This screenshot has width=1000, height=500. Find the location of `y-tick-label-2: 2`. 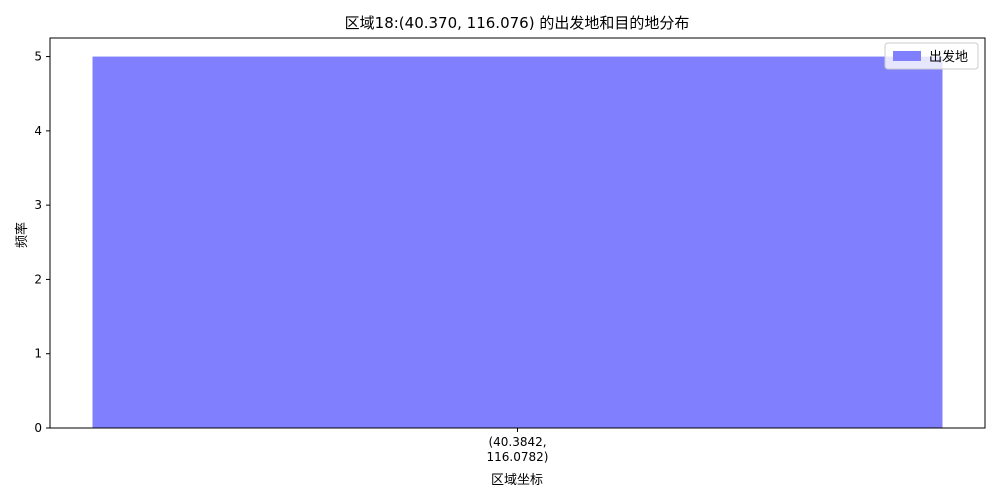

y-tick-label-2: 2 is located at coordinates (38, 279).